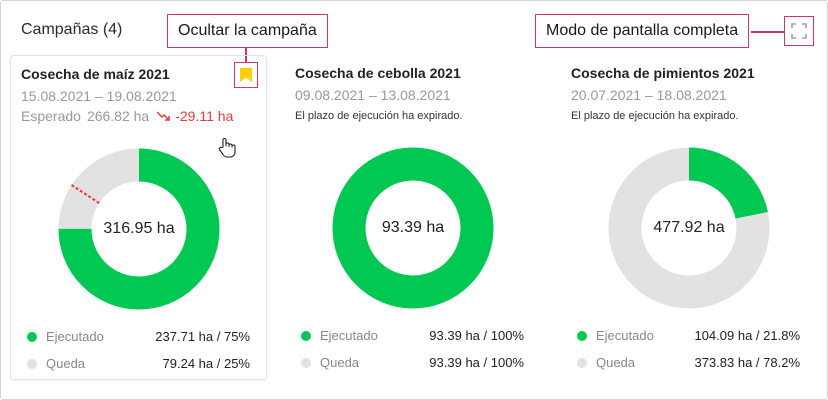  Describe the element at coordinates (202, 336) in the screenshot. I see `executed-value: 237.71 ha / 75%` at that location.